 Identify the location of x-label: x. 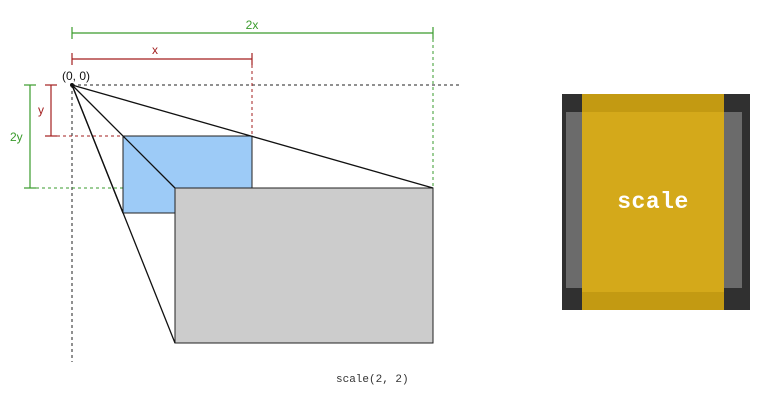
(155, 50).